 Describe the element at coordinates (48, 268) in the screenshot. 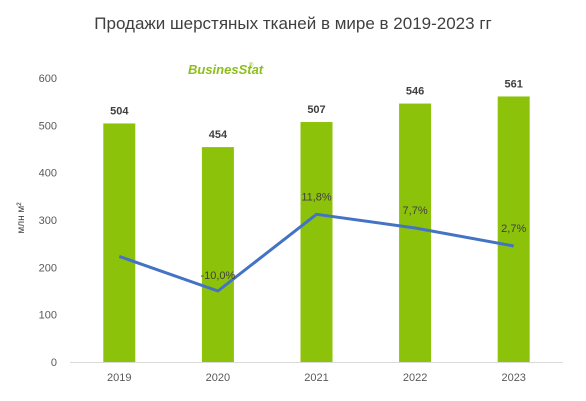

I see `y-tick-label: 200` at that location.